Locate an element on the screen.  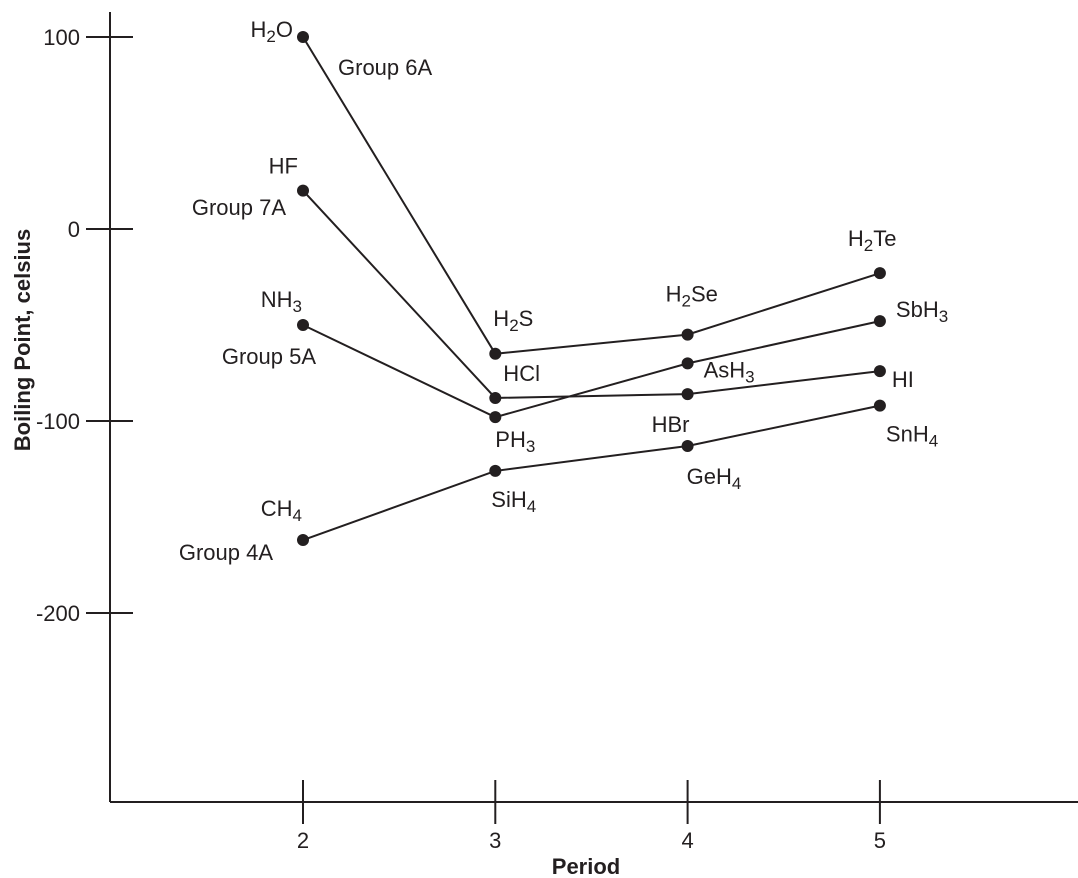
point-label: AsH3 is located at coordinates (729, 371).